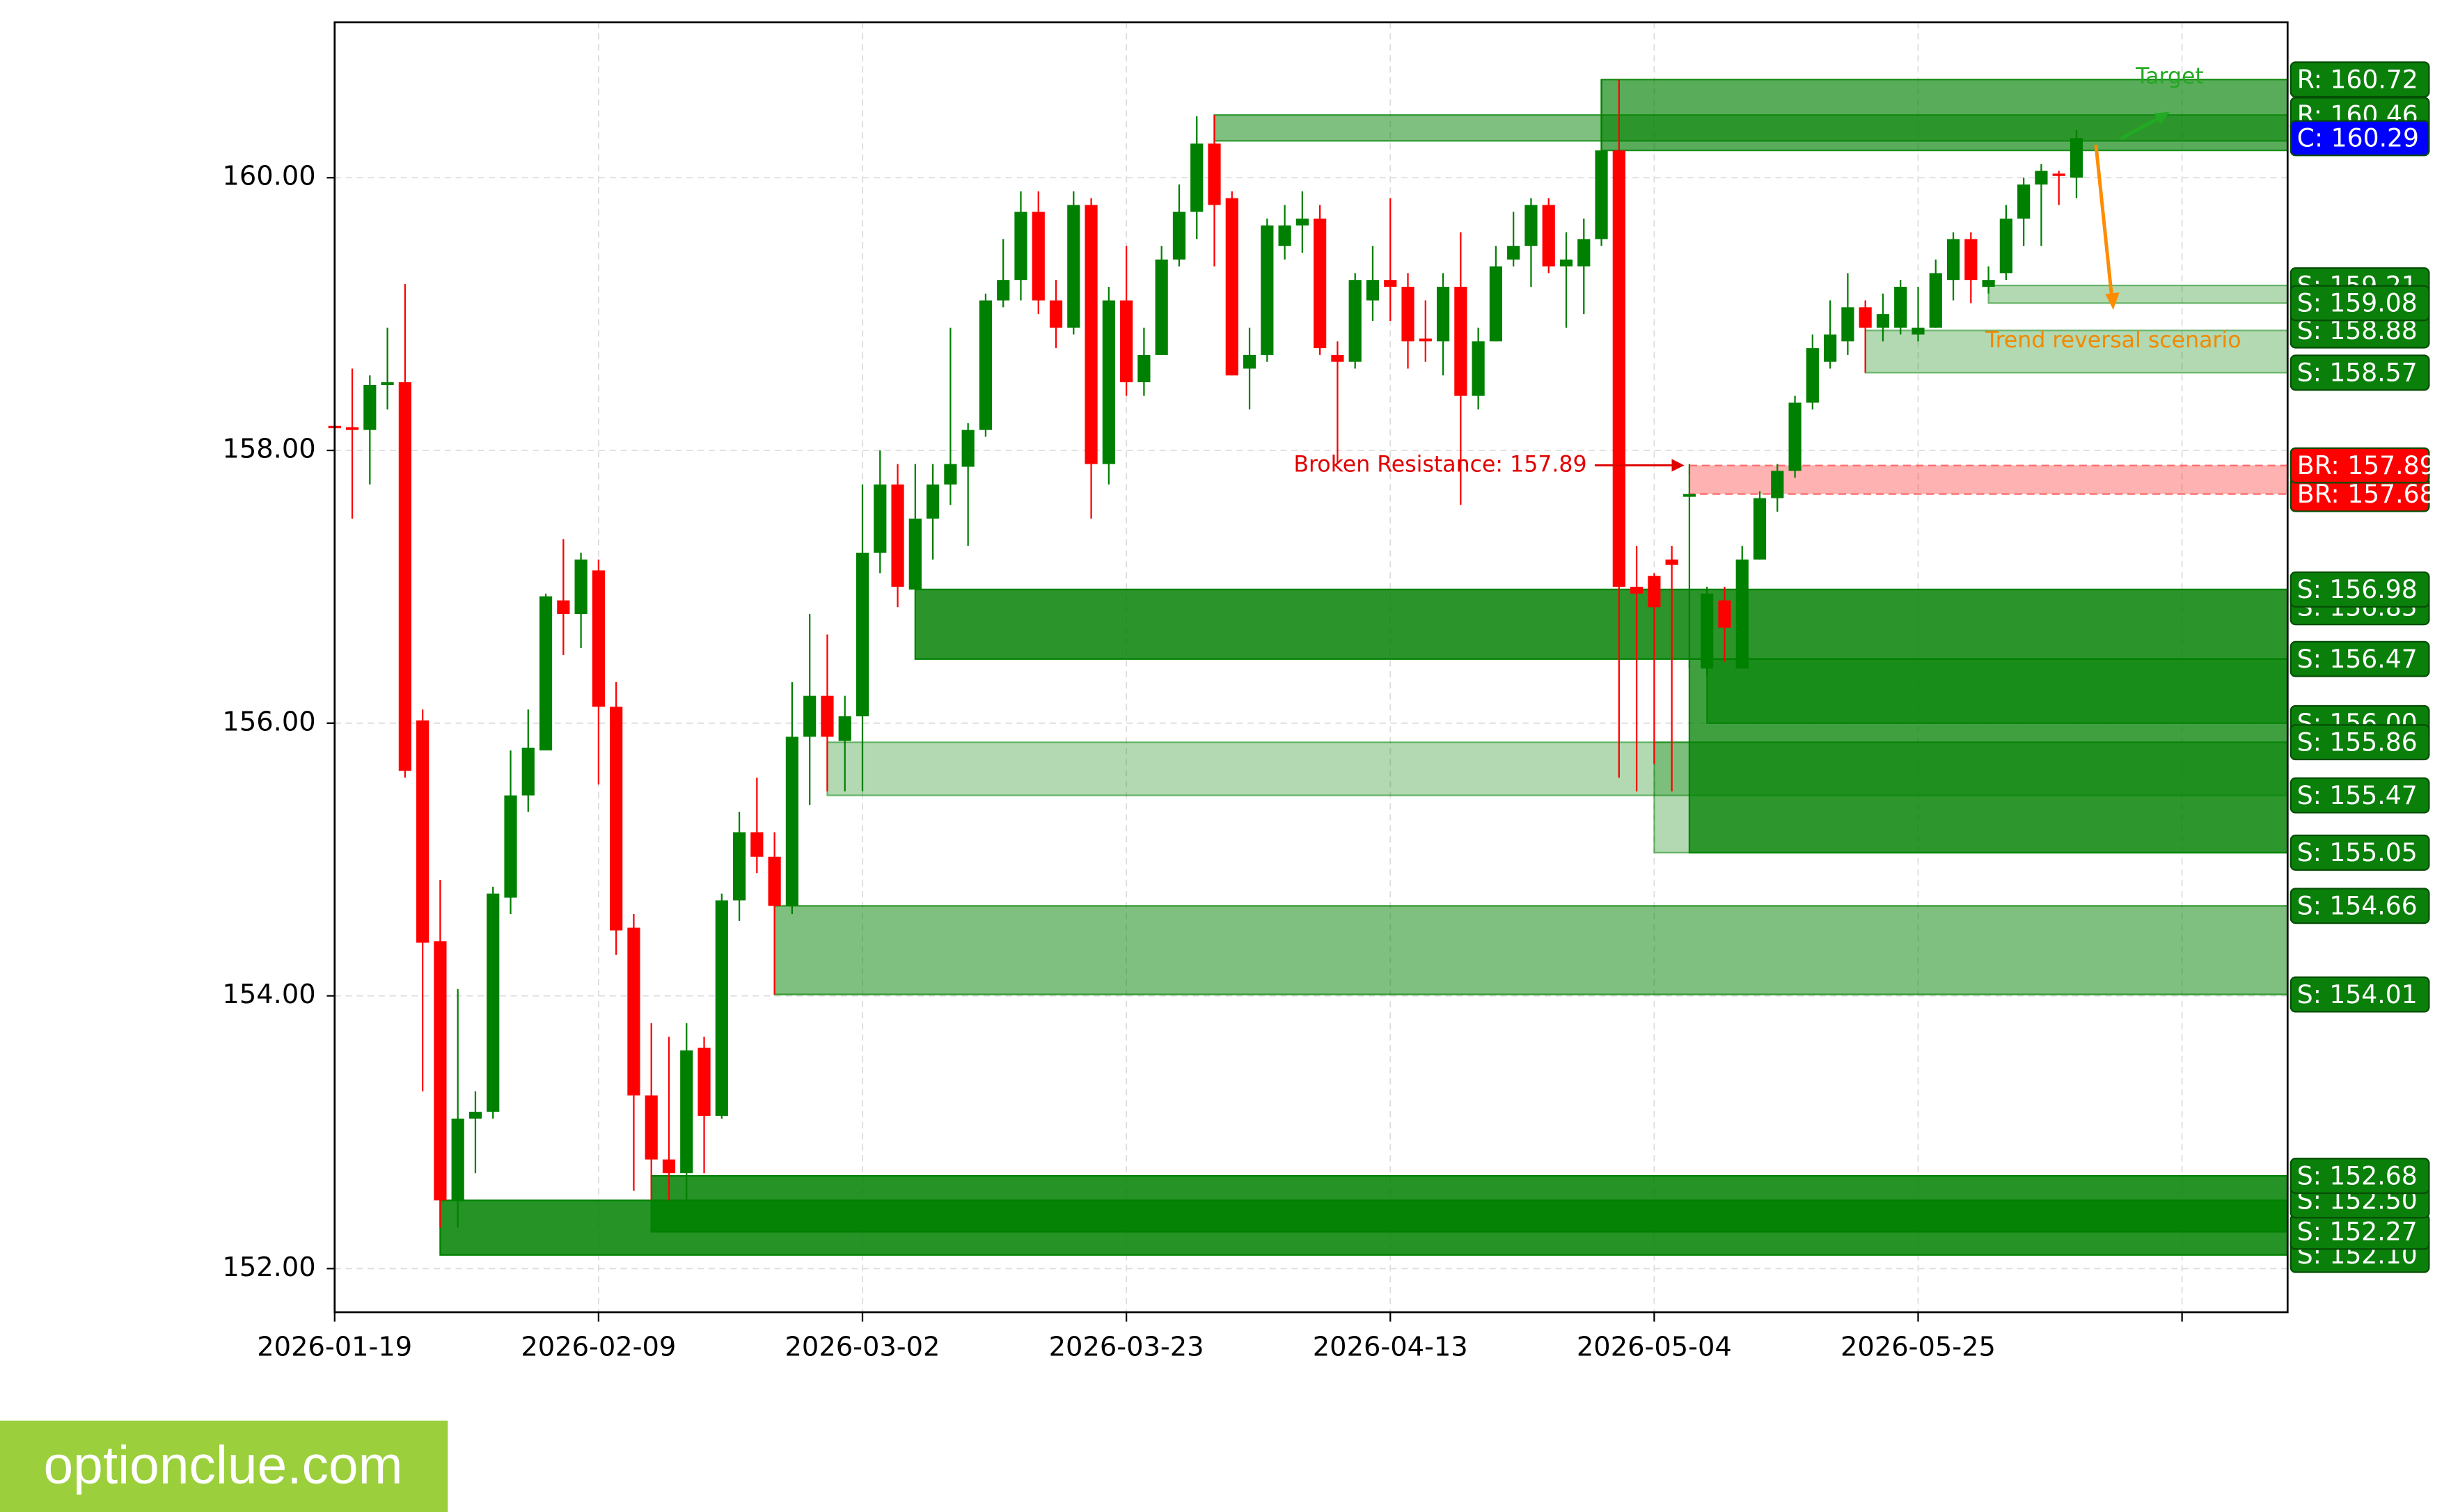 This screenshot has width=2451, height=1512. I want to click on y-tick-label: 156.00, so click(268, 721).